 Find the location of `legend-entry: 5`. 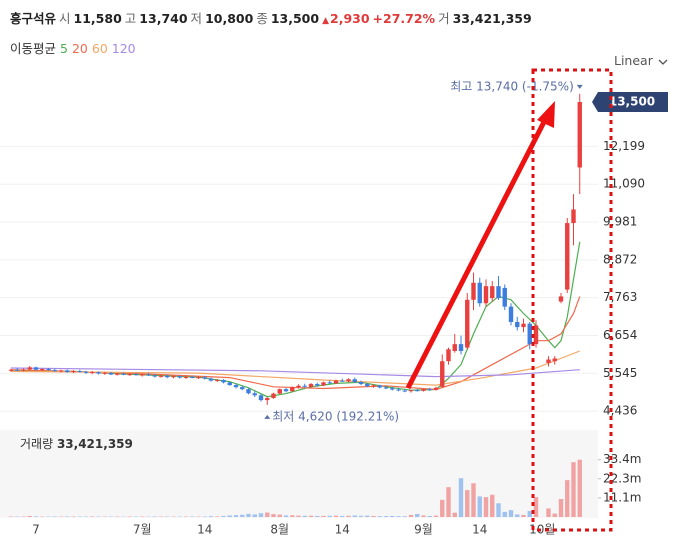

legend-entry: 5 is located at coordinates (64, 48).